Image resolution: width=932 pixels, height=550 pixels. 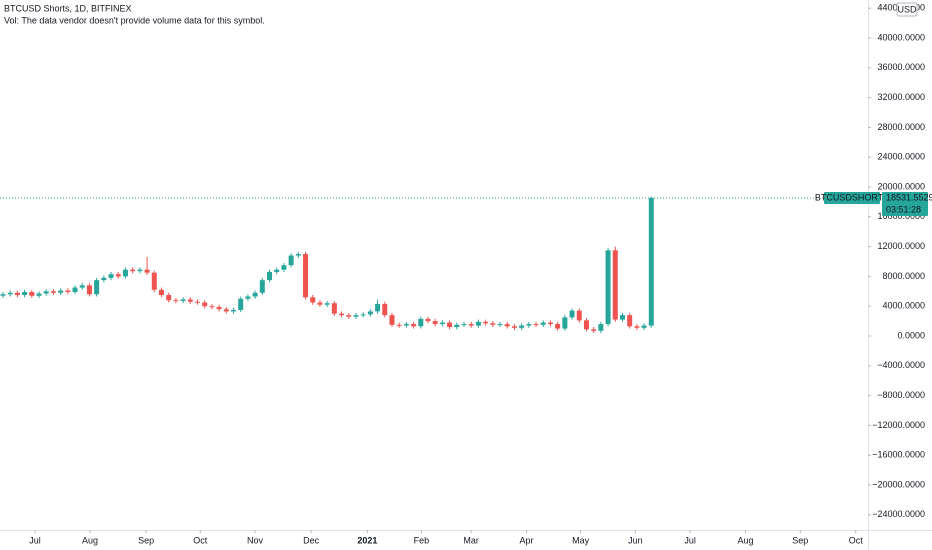 I want to click on y-tick-label: 20000.0000, so click(x=901, y=186).